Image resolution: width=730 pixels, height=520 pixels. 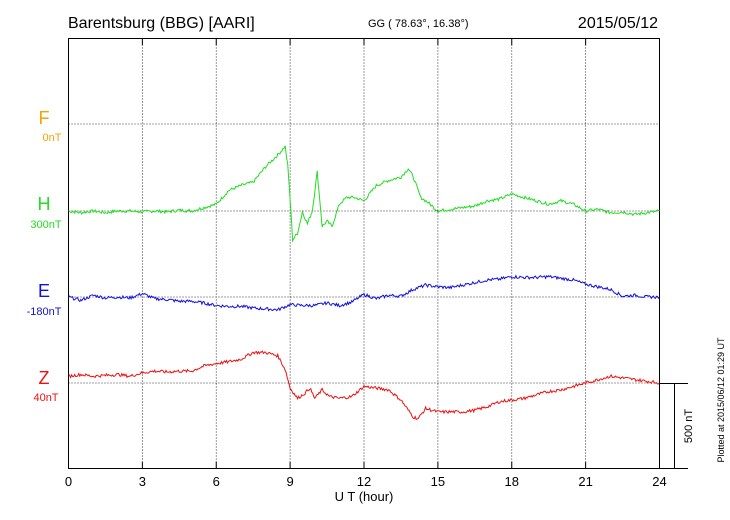 I want to click on series-line-z, so click(x=364, y=385).